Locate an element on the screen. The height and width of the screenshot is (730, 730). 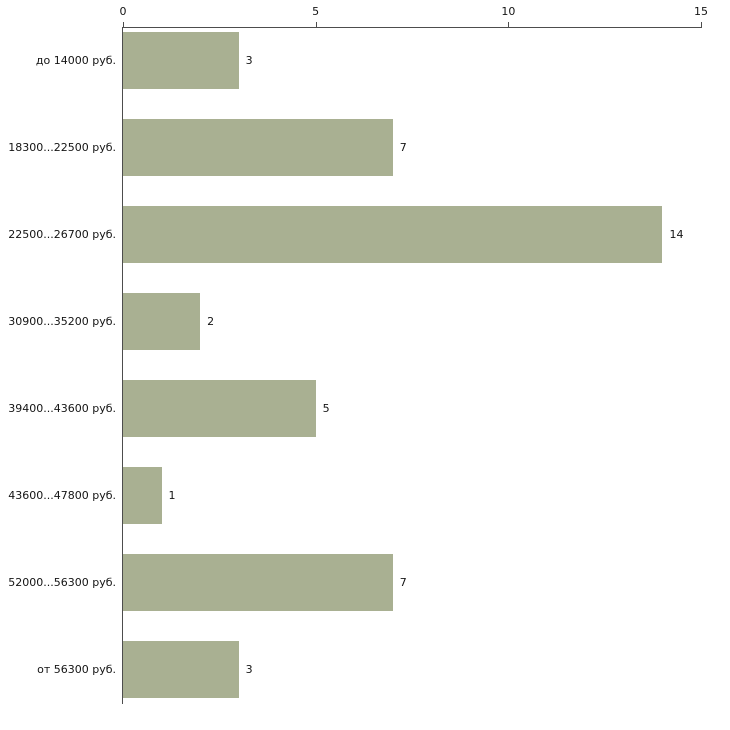
bar-row: 18300...22500 руб. 7 is located at coordinates (354, 147).